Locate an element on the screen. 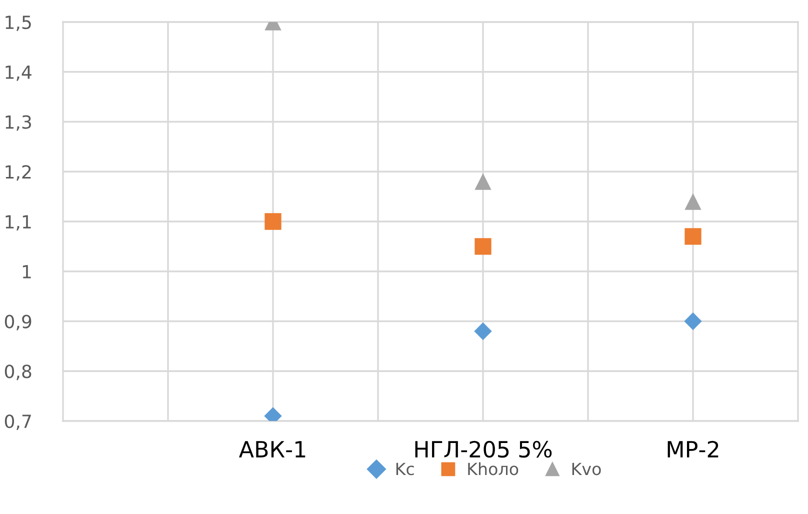 This screenshot has width=808, height=514. y-tick-label: 1,4 is located at coordinates (19, 73).